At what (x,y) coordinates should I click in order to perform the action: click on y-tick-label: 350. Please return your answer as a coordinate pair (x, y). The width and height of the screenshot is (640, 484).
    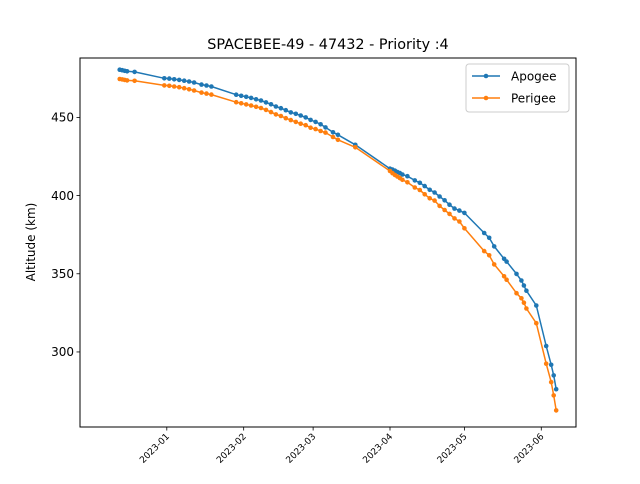
    Looking at the image, I should click on (62, 274).